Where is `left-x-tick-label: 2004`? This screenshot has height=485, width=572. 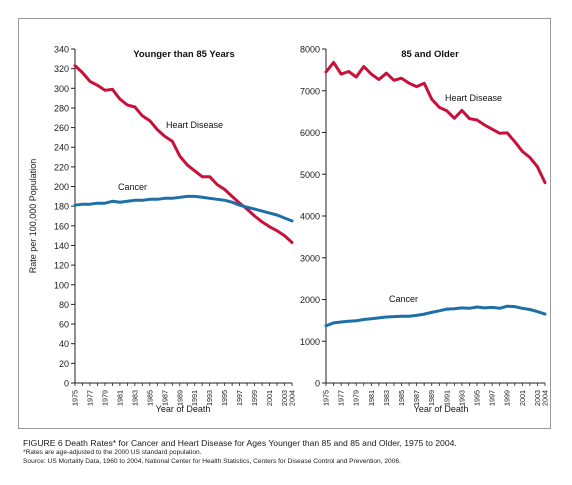
left-x-tick-label: 2004 is located at coordinates (292, 398).